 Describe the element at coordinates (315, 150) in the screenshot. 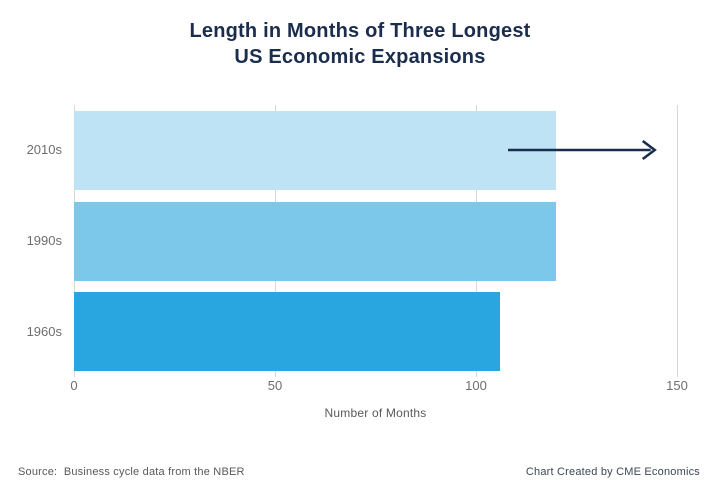

I see `bar-2010s` at that location.